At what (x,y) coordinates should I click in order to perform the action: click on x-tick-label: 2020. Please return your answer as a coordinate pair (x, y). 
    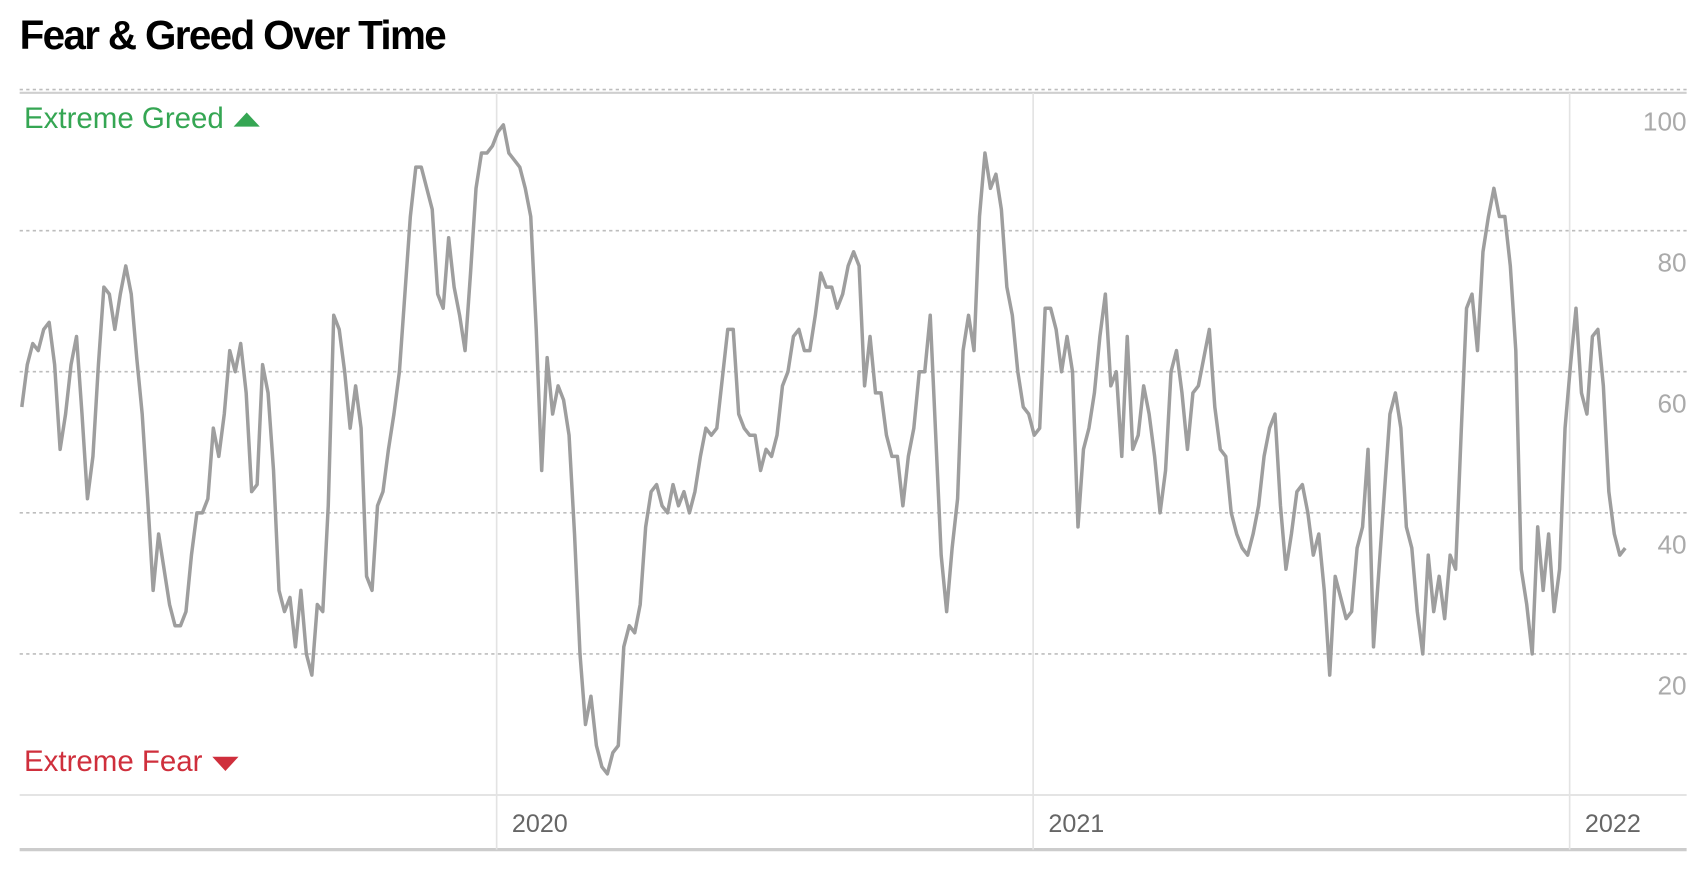
    Looking at the image, I should click on (540, 824).